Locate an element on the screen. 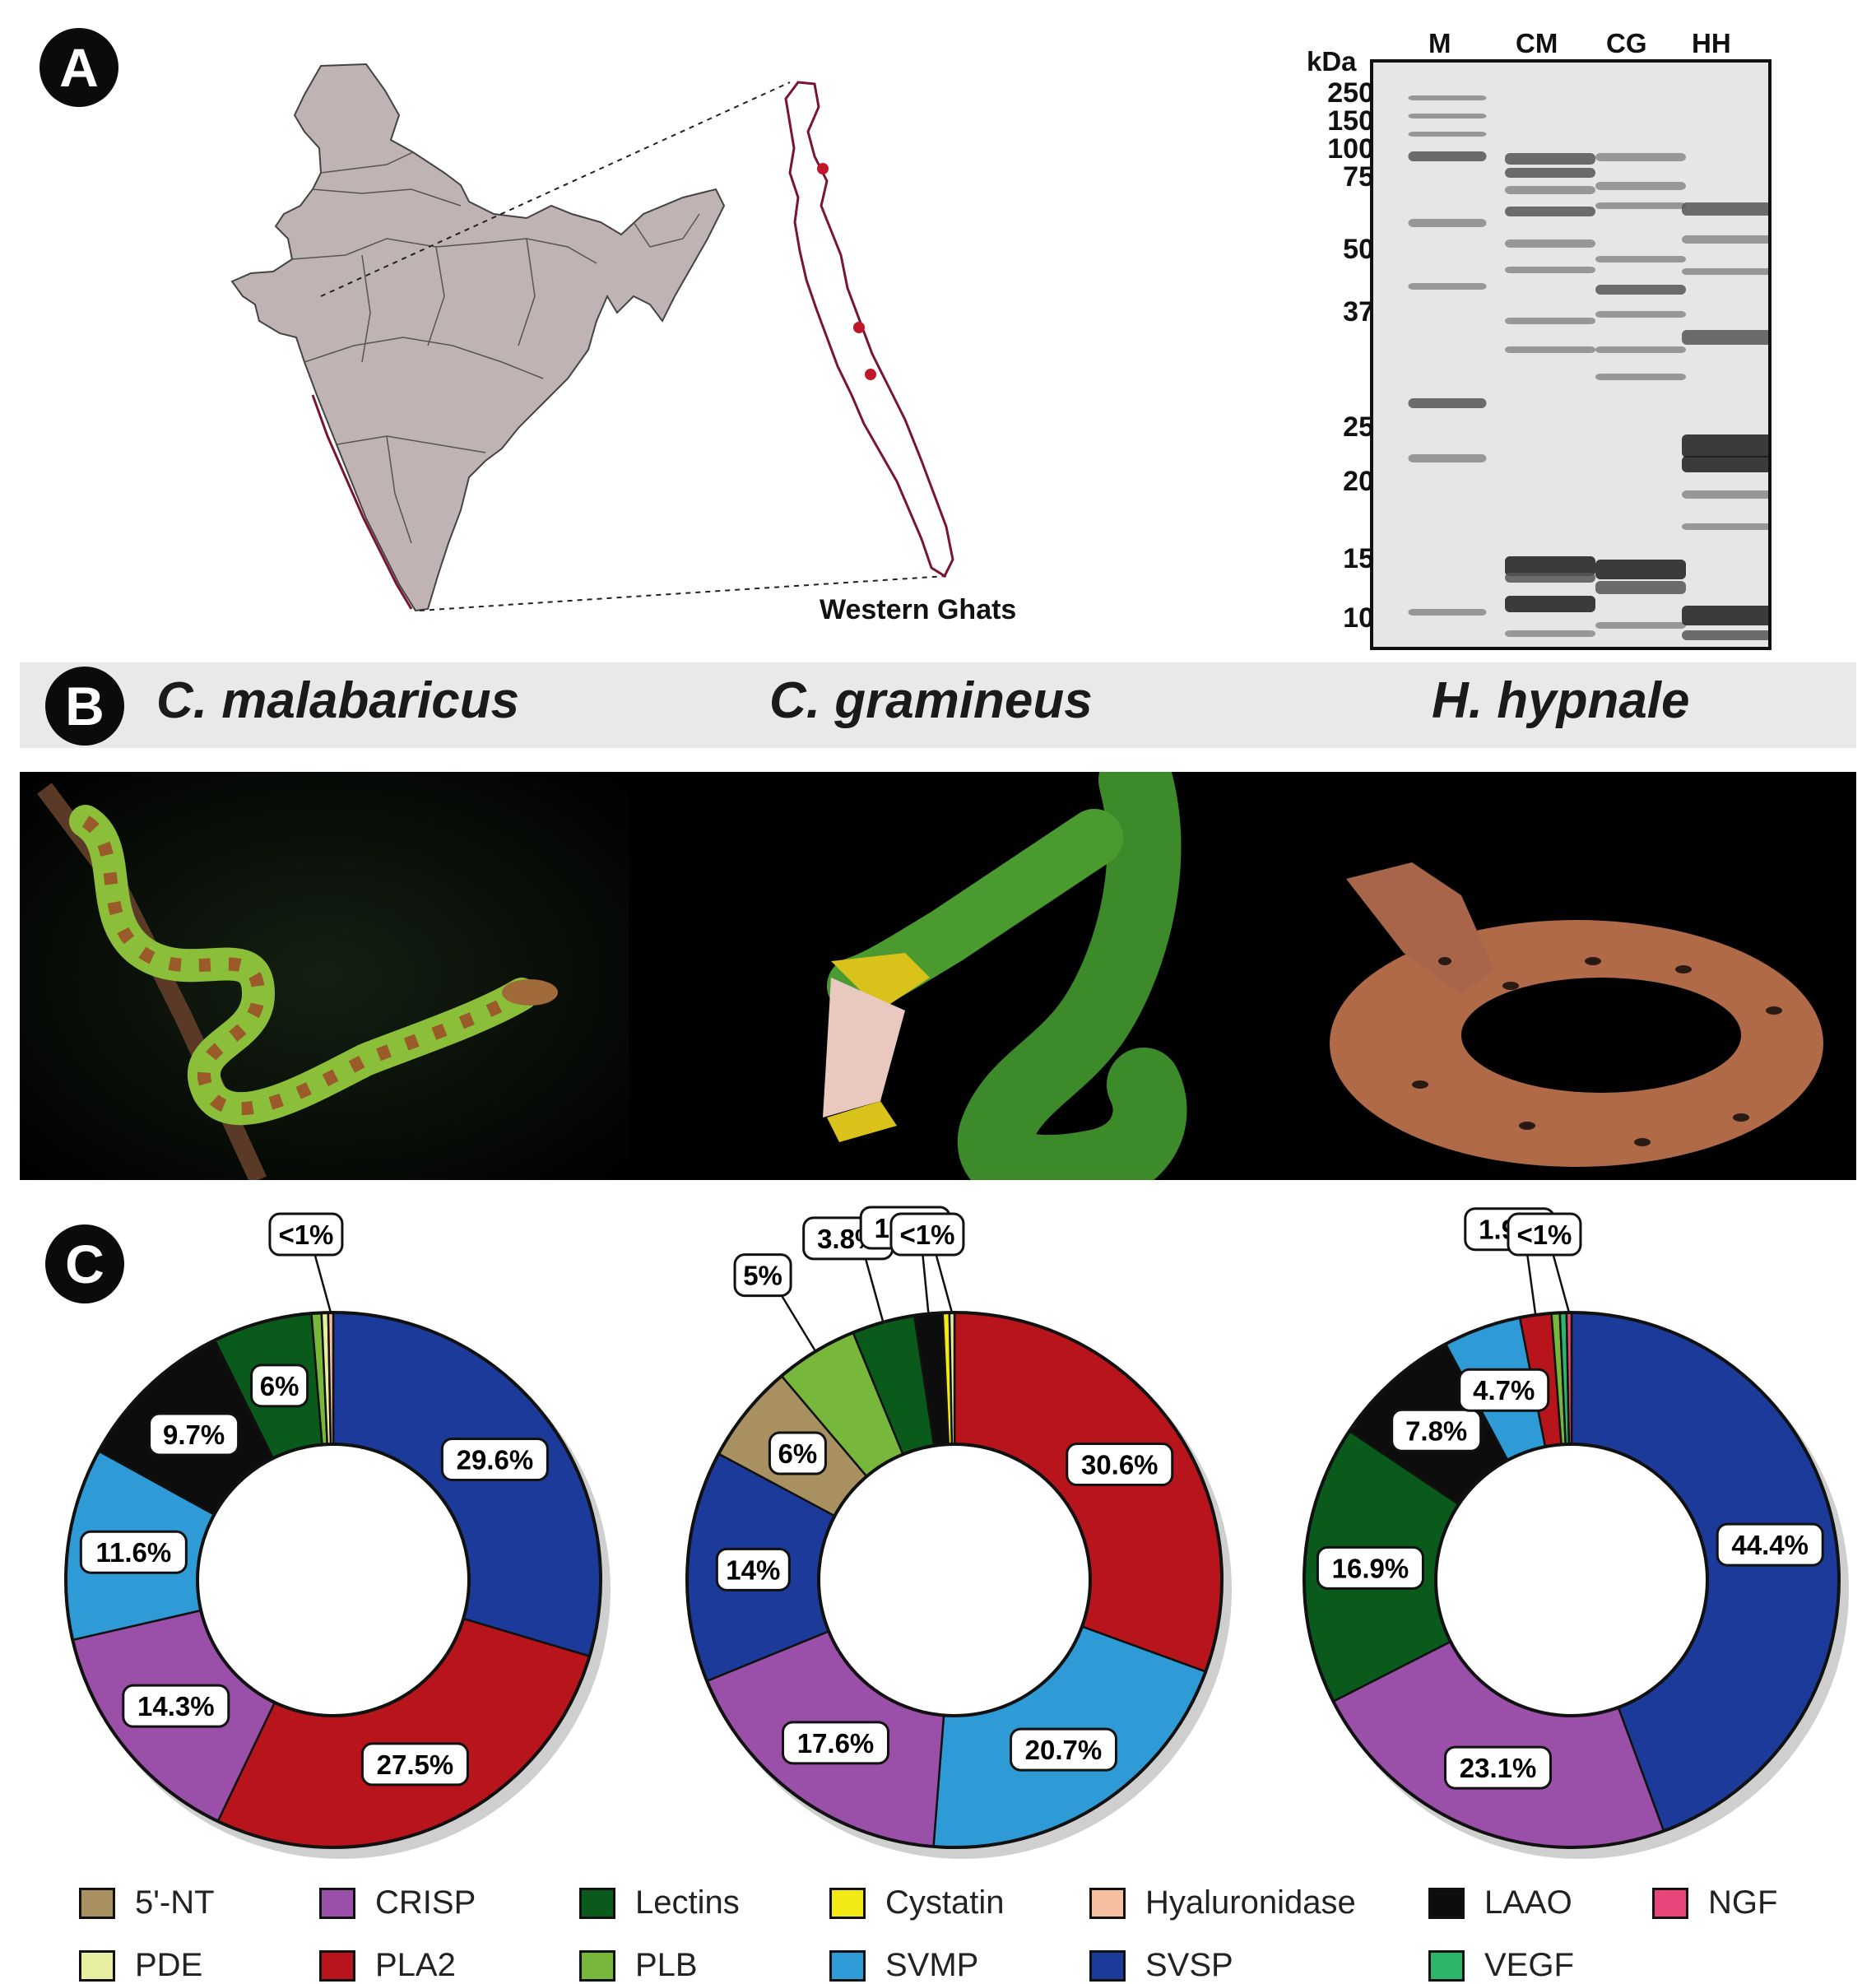 The width and height of the screenshot is (1876, 1984). legend-item-ngf: NGF is located at coordinates (1714, 1902).